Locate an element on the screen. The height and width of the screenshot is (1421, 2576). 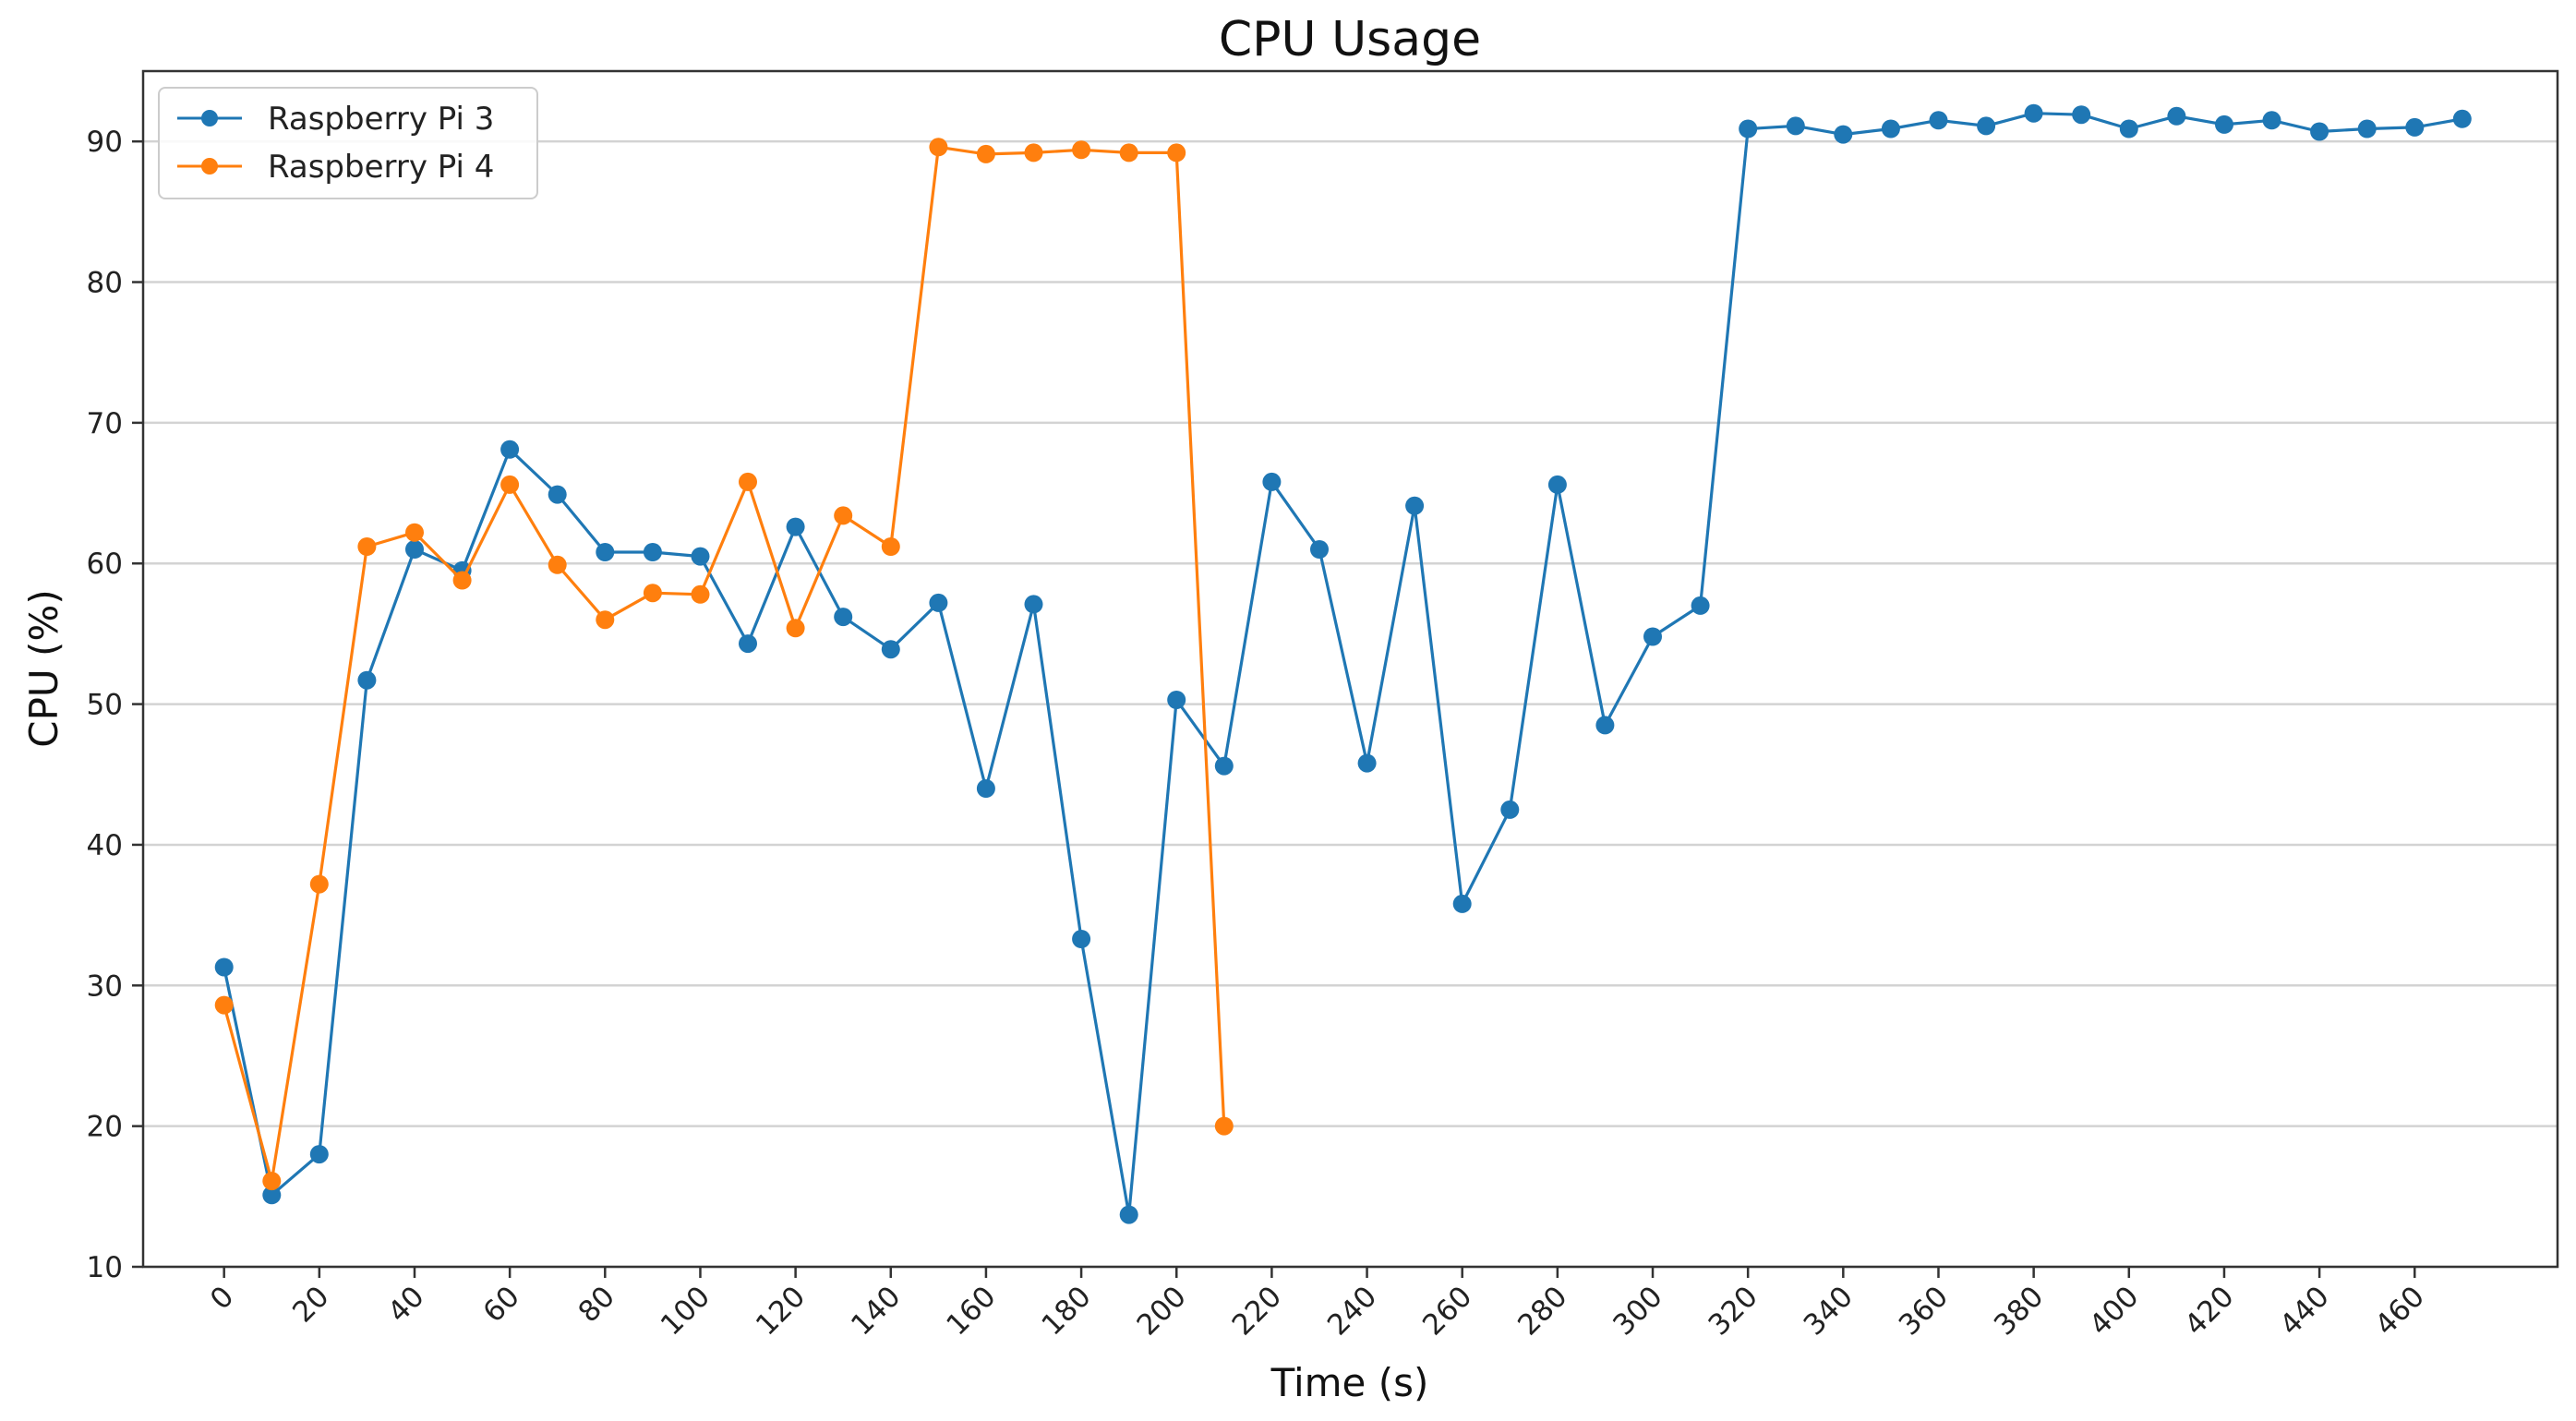
y-tick-label: 70 is located at coordinates (105, 423).